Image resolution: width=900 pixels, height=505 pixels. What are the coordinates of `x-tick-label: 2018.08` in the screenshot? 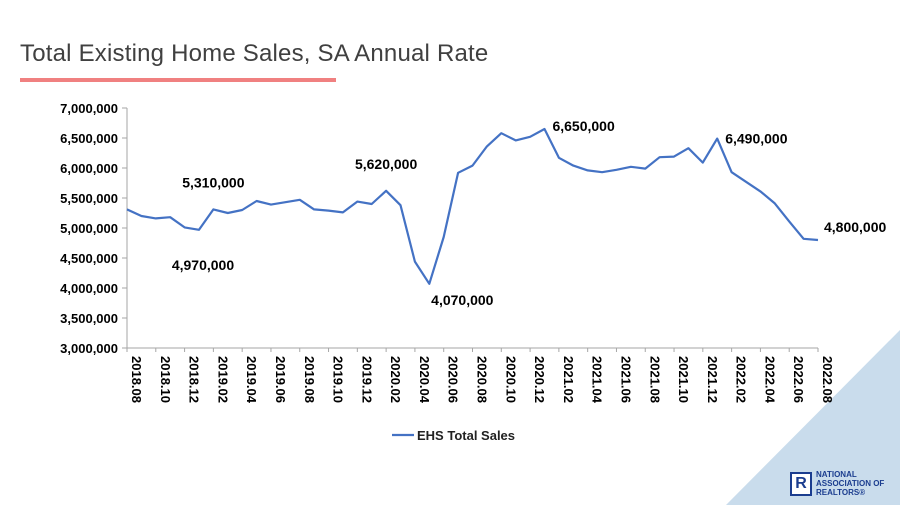 It's located at (136, 379).